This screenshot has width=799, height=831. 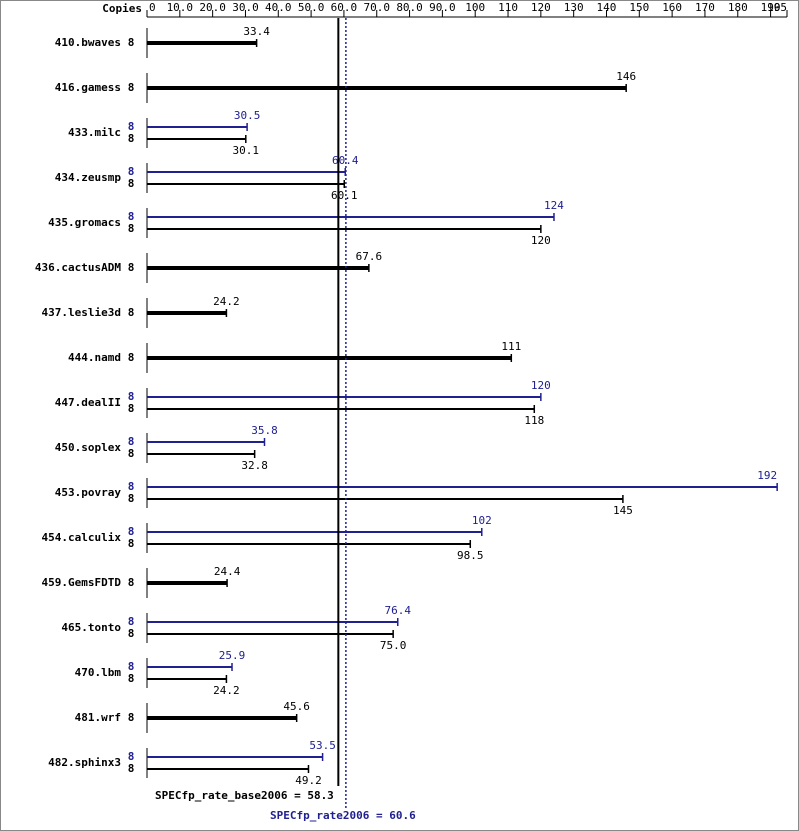 What do you see at coordinates (376, 7) in the screenshot?
I see `x-tick-label: 70.0` at bounding box center [376, 7].